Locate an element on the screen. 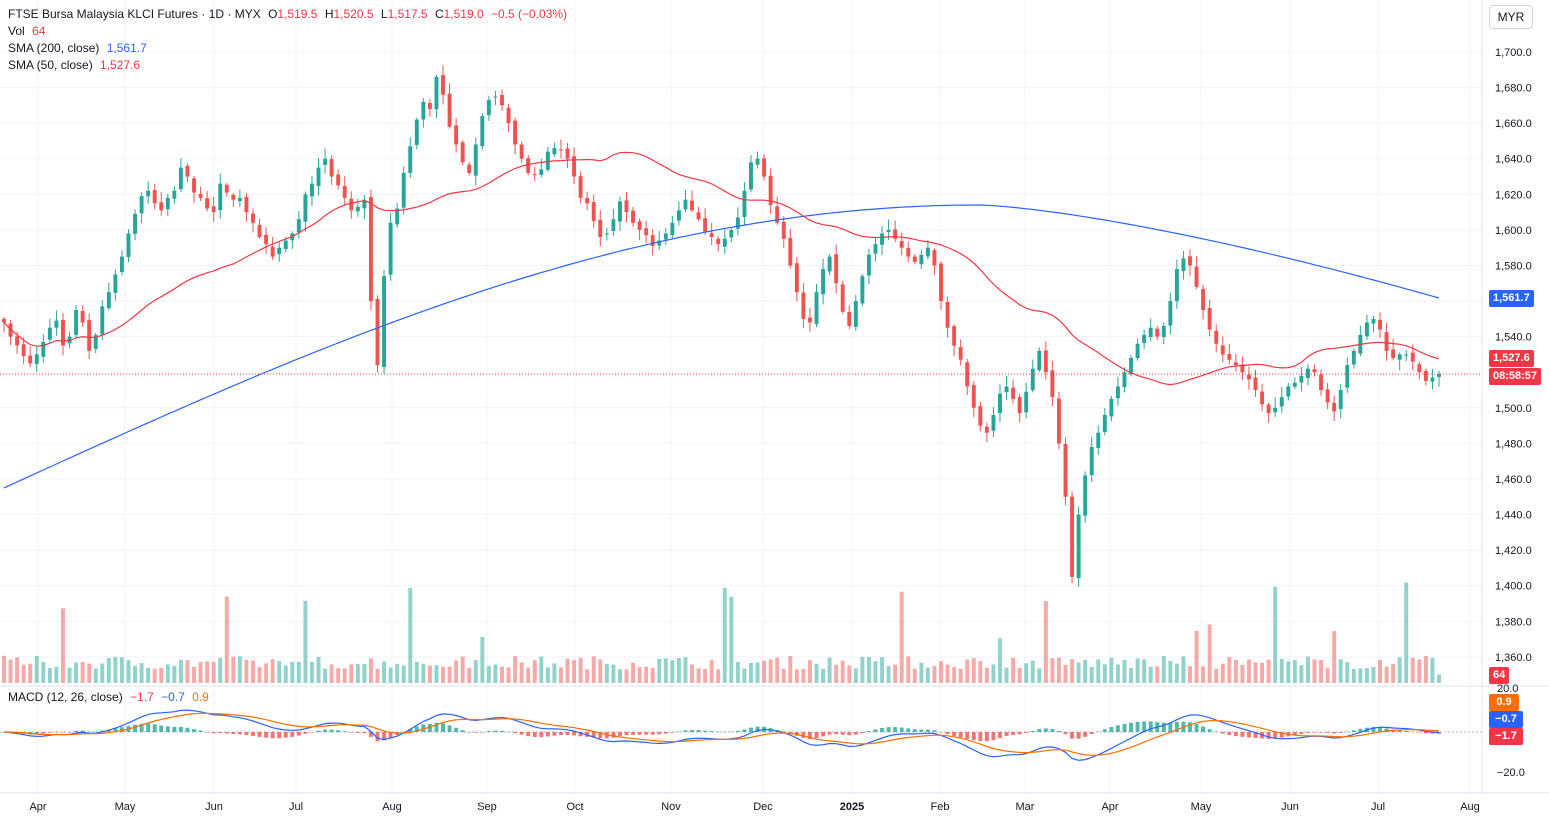 Image resolution: width=1549 pixels, height=823 pixels. sma200-legend: SMA (200, close) 1,561.7 is located at coordinates (79, 48).